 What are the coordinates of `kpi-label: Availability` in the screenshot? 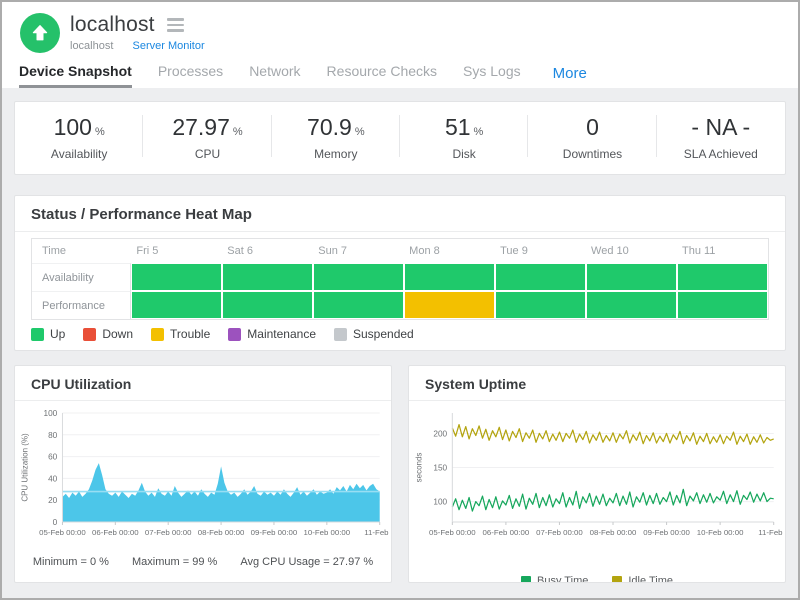 It's located at (79, 153).